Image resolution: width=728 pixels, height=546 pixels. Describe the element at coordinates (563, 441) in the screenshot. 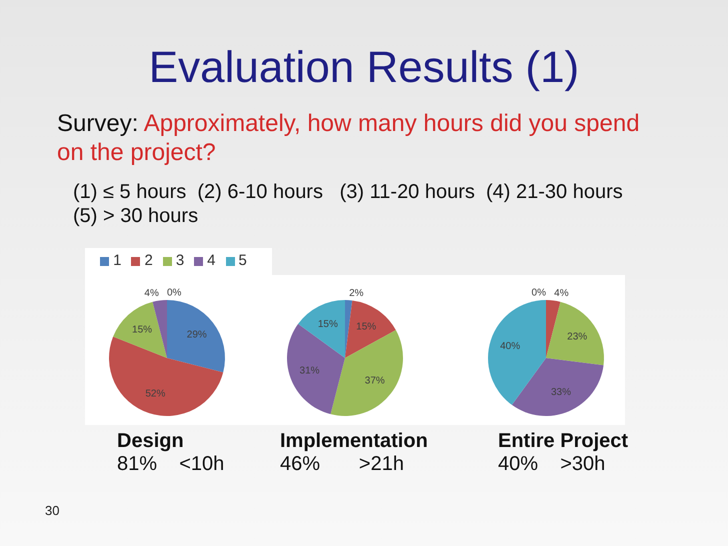

I see `text: Entire Project` at that location.